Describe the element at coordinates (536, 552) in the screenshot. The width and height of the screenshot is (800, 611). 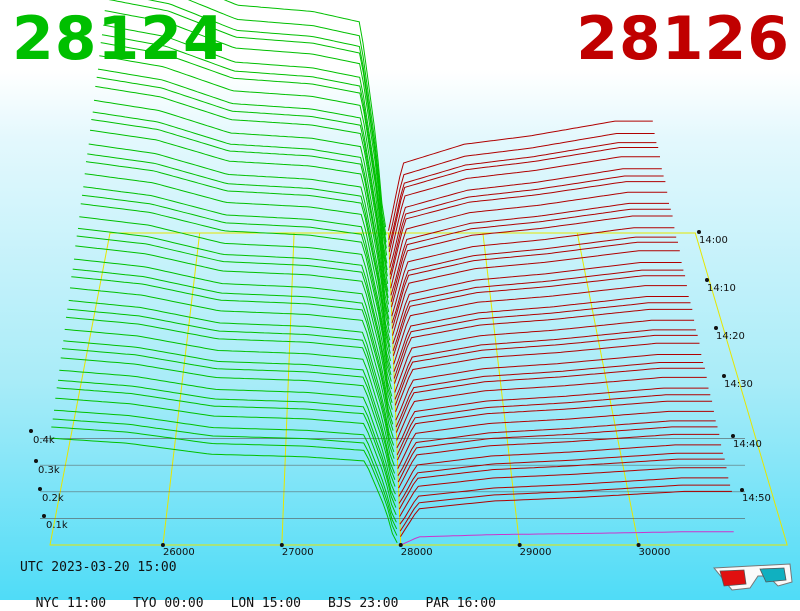
I see `price-tick-label: 29000` at that location.